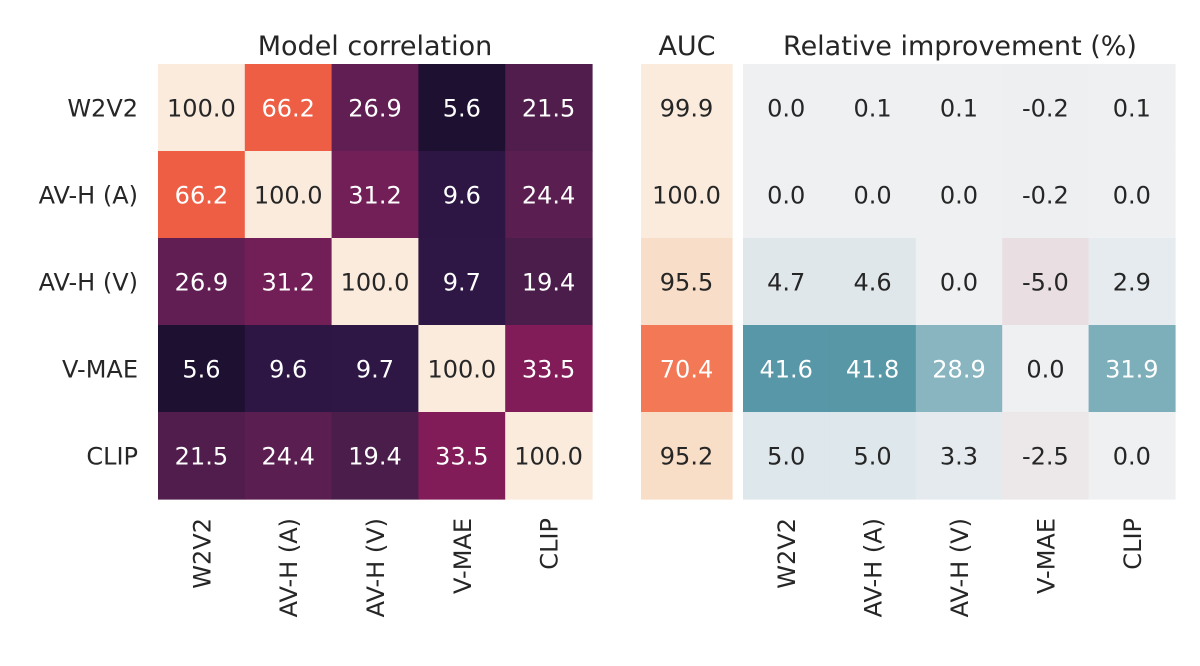  Describe the element at coordinates (100, 370) in the screenshot. I see `row-label: V-MAE` at that location.